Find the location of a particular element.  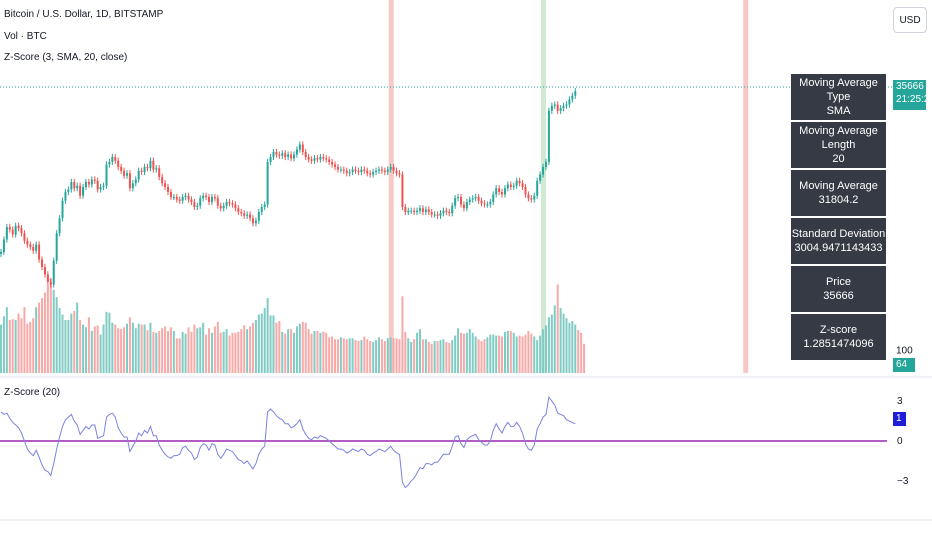

indicator-legend: Z-Score (3, SMA, 20, close) is located at coordinates (66, 57).